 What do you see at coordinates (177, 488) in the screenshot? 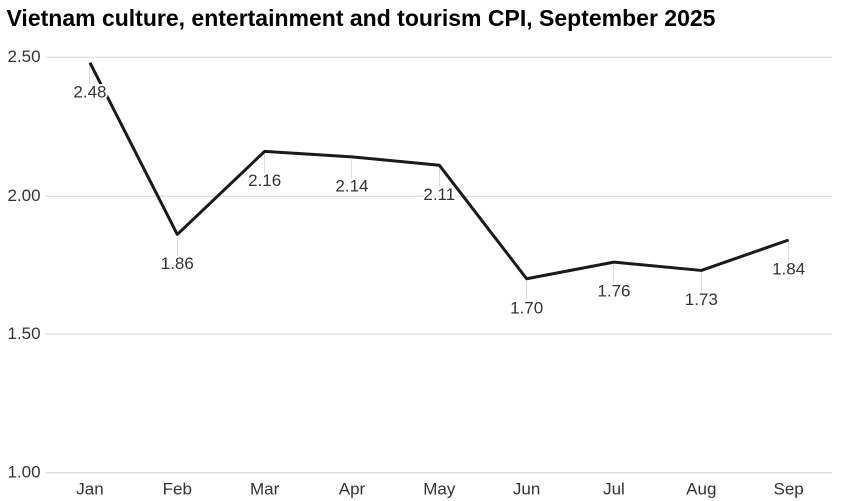
I see `svg-text: Feb` at bounding box center [177, 488].